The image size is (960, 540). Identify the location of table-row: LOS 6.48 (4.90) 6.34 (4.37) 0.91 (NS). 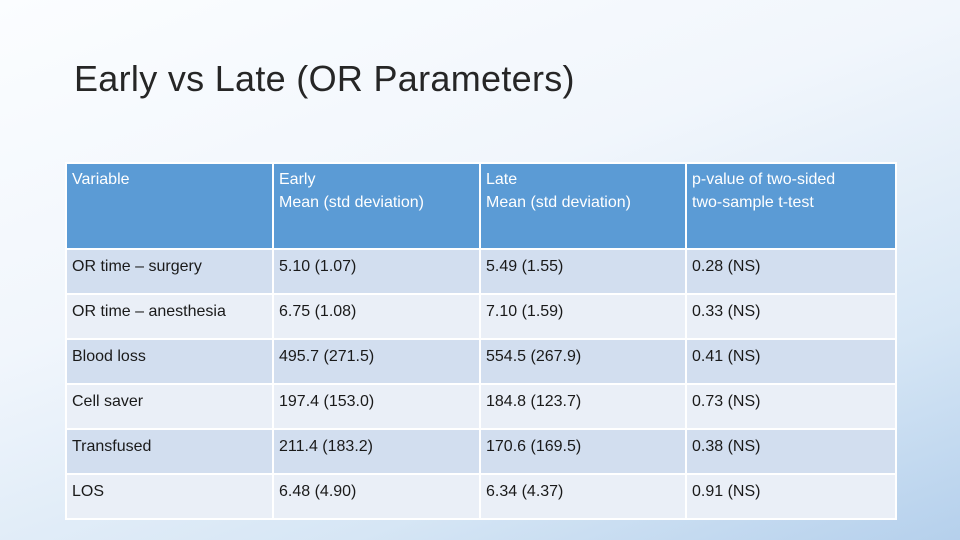
(481, 496).